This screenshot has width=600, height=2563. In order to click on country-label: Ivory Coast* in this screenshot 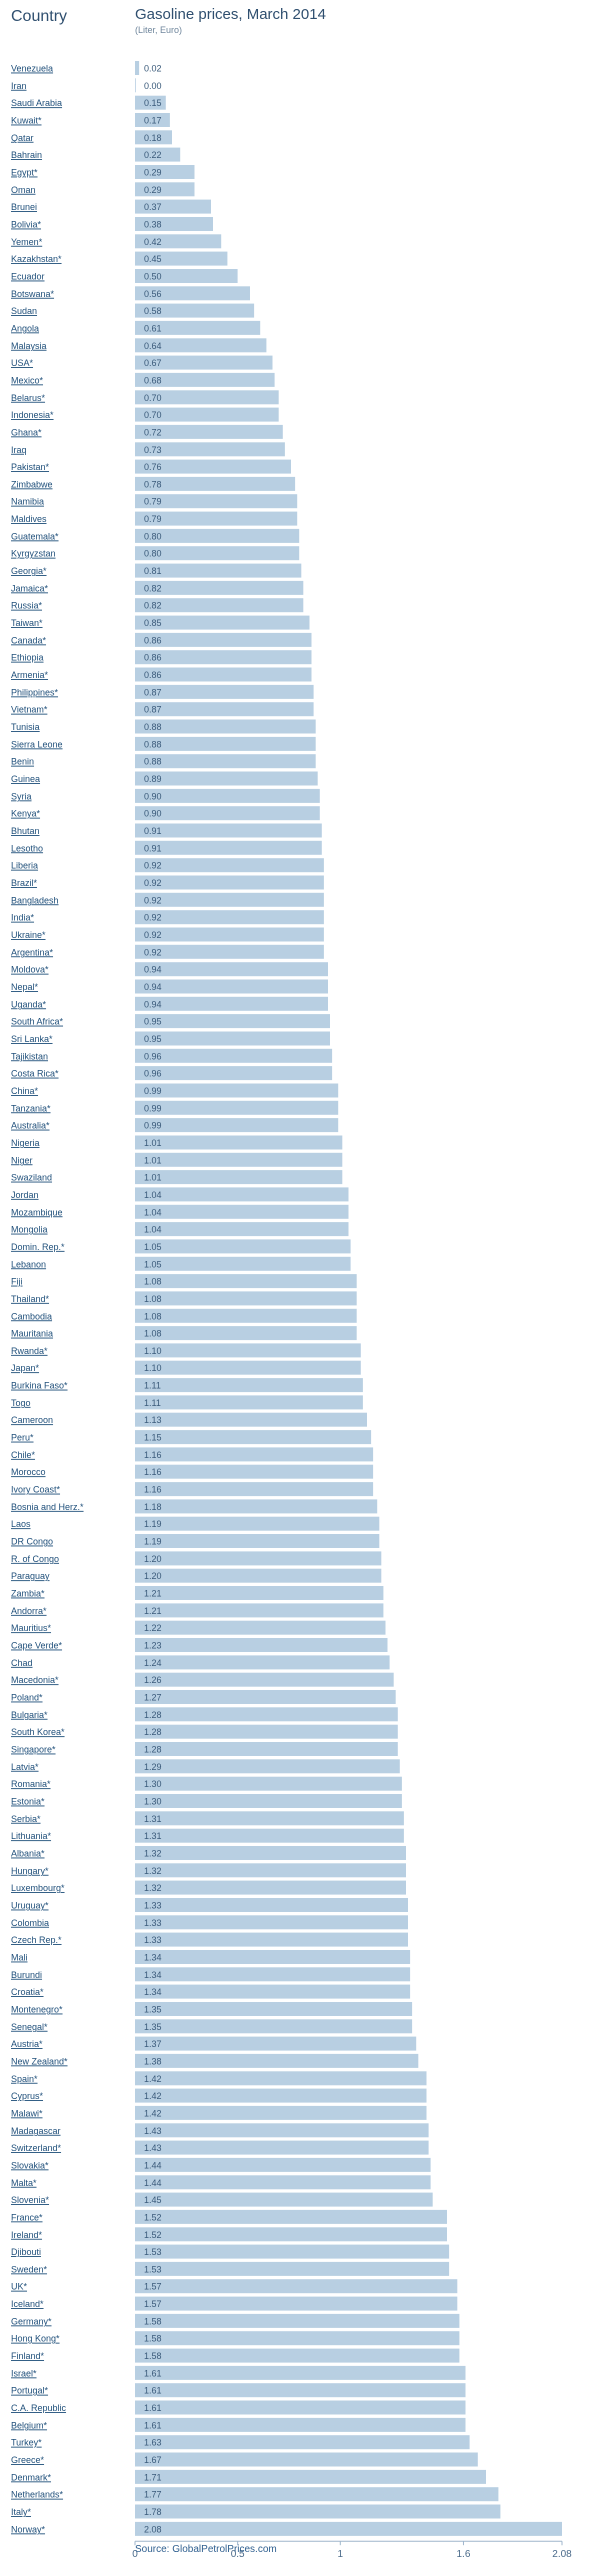, I will do `click(36, 1490)`.